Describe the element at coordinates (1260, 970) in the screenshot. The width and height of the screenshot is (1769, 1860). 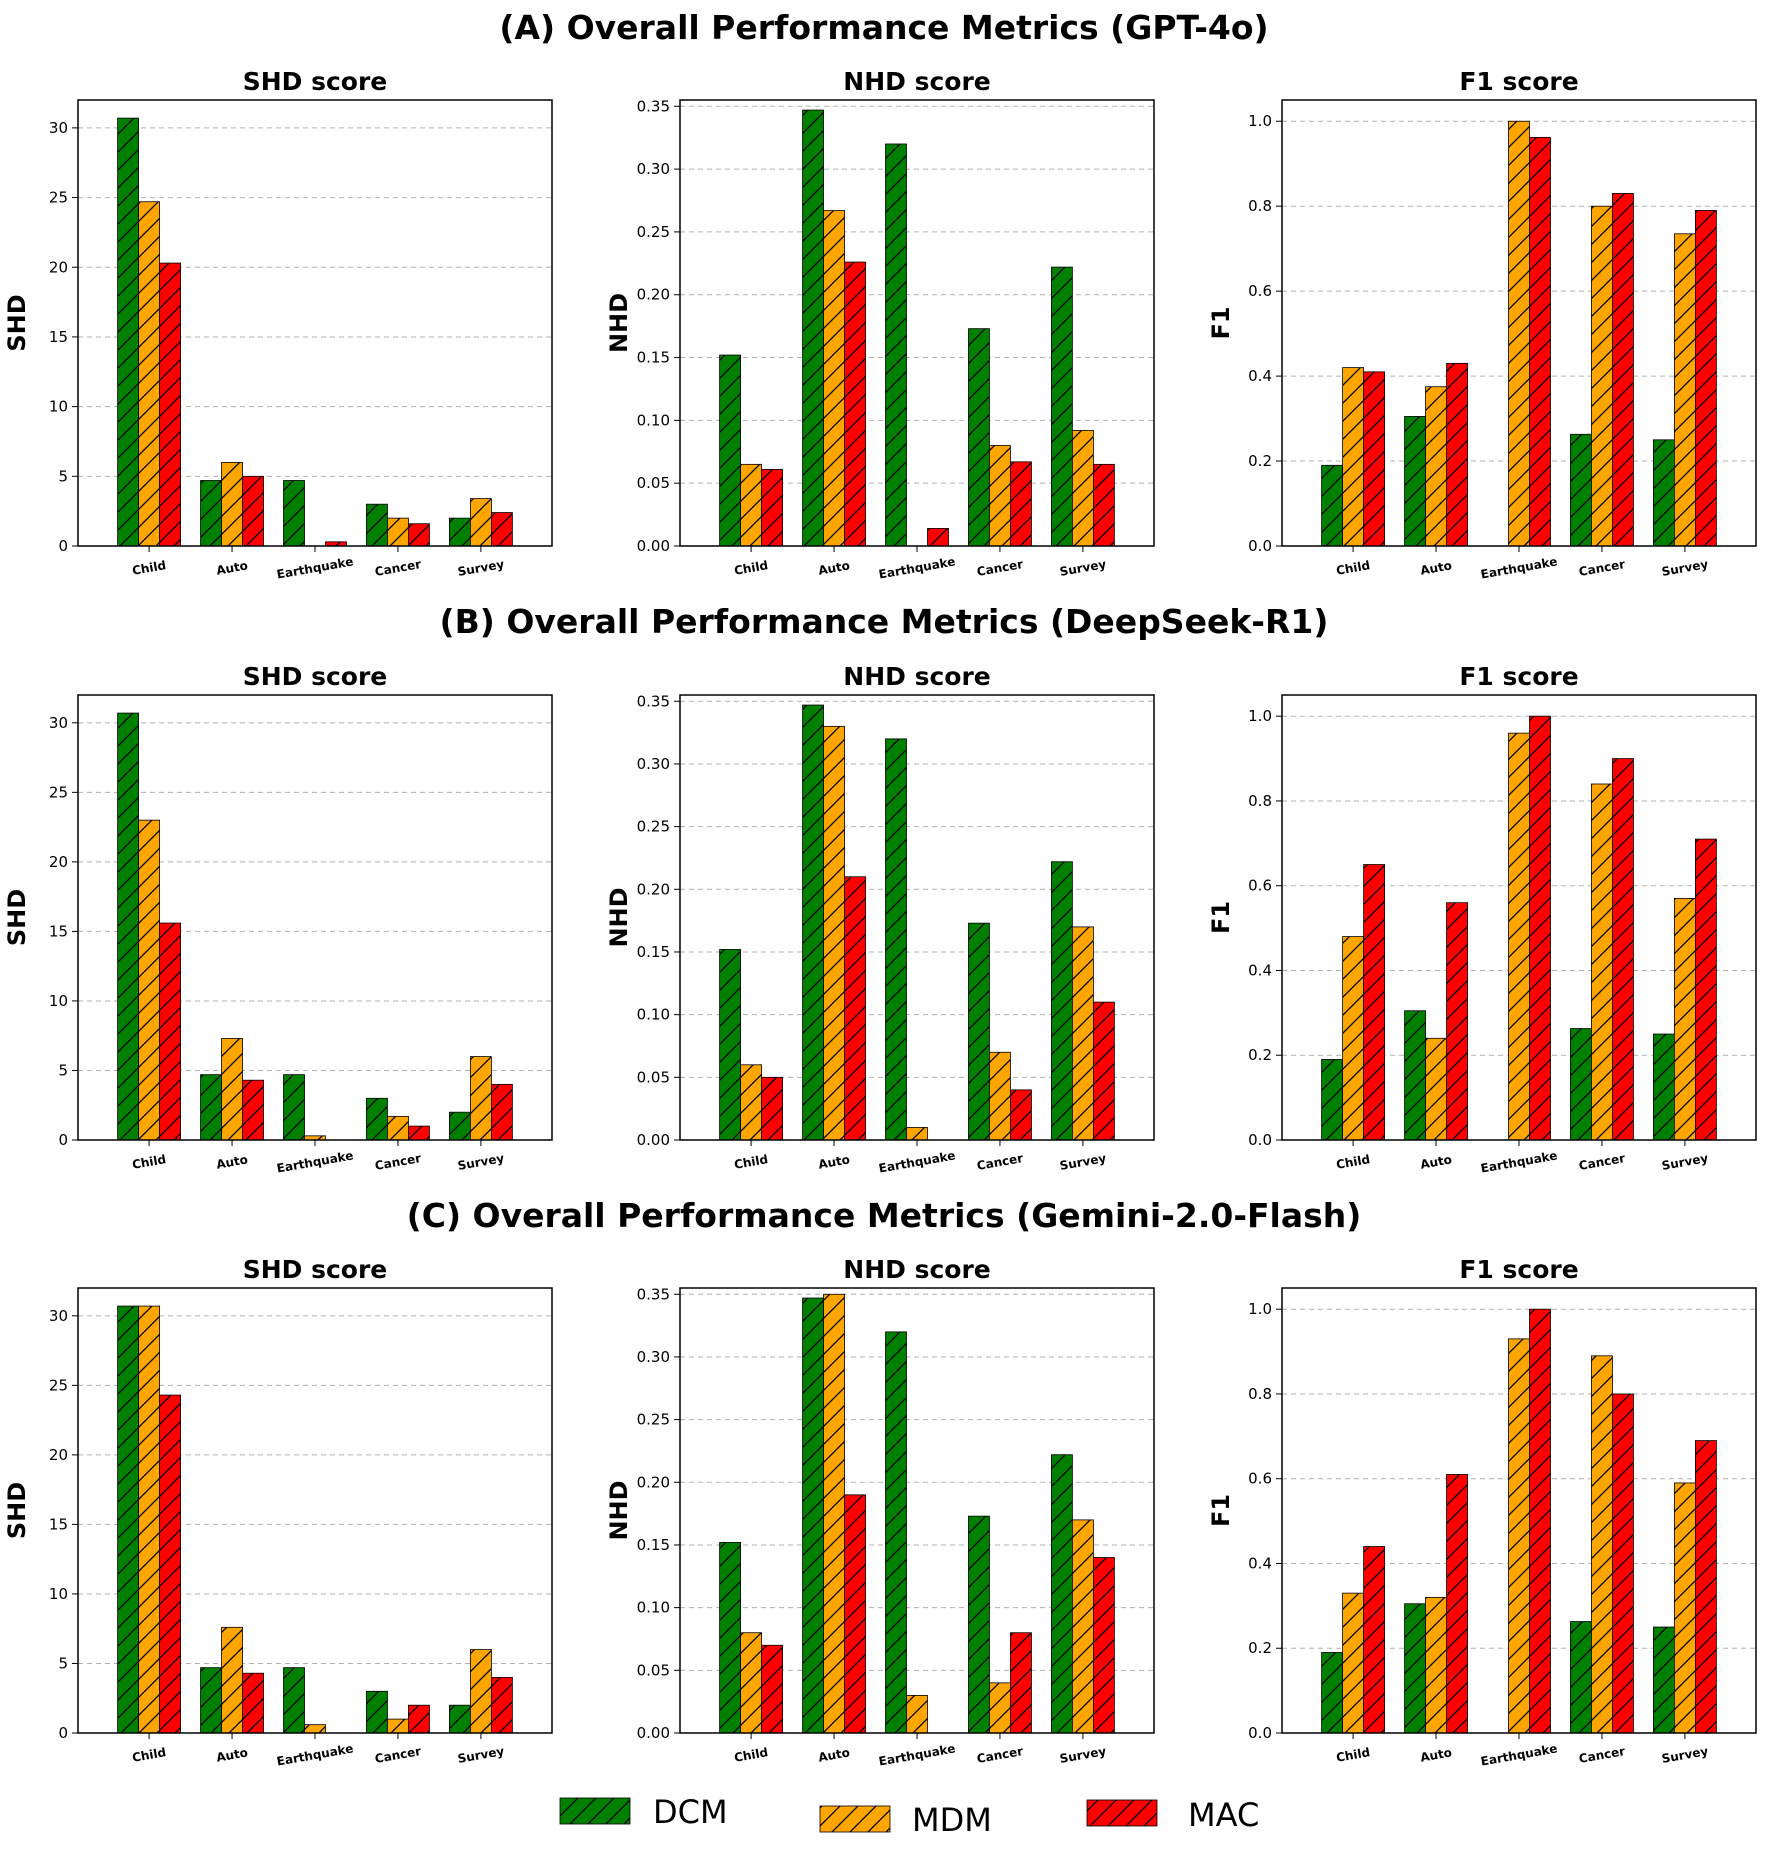
I see `y-tick-label: 0.4` at that location.